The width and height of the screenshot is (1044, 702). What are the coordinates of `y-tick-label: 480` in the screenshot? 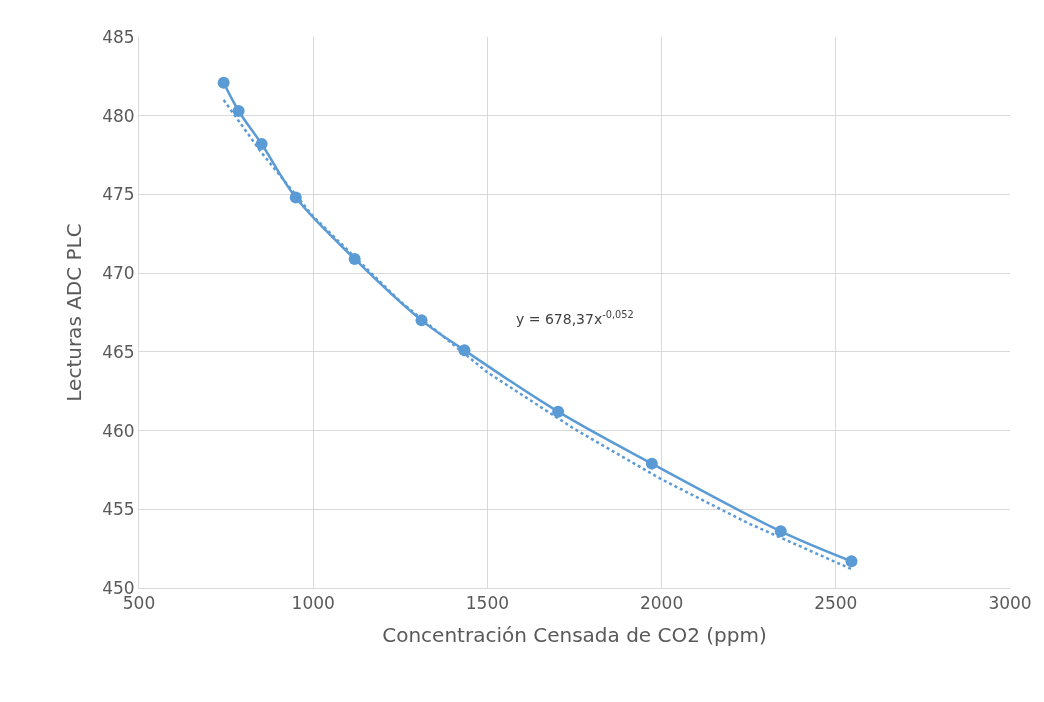 It's located at (118, 115).